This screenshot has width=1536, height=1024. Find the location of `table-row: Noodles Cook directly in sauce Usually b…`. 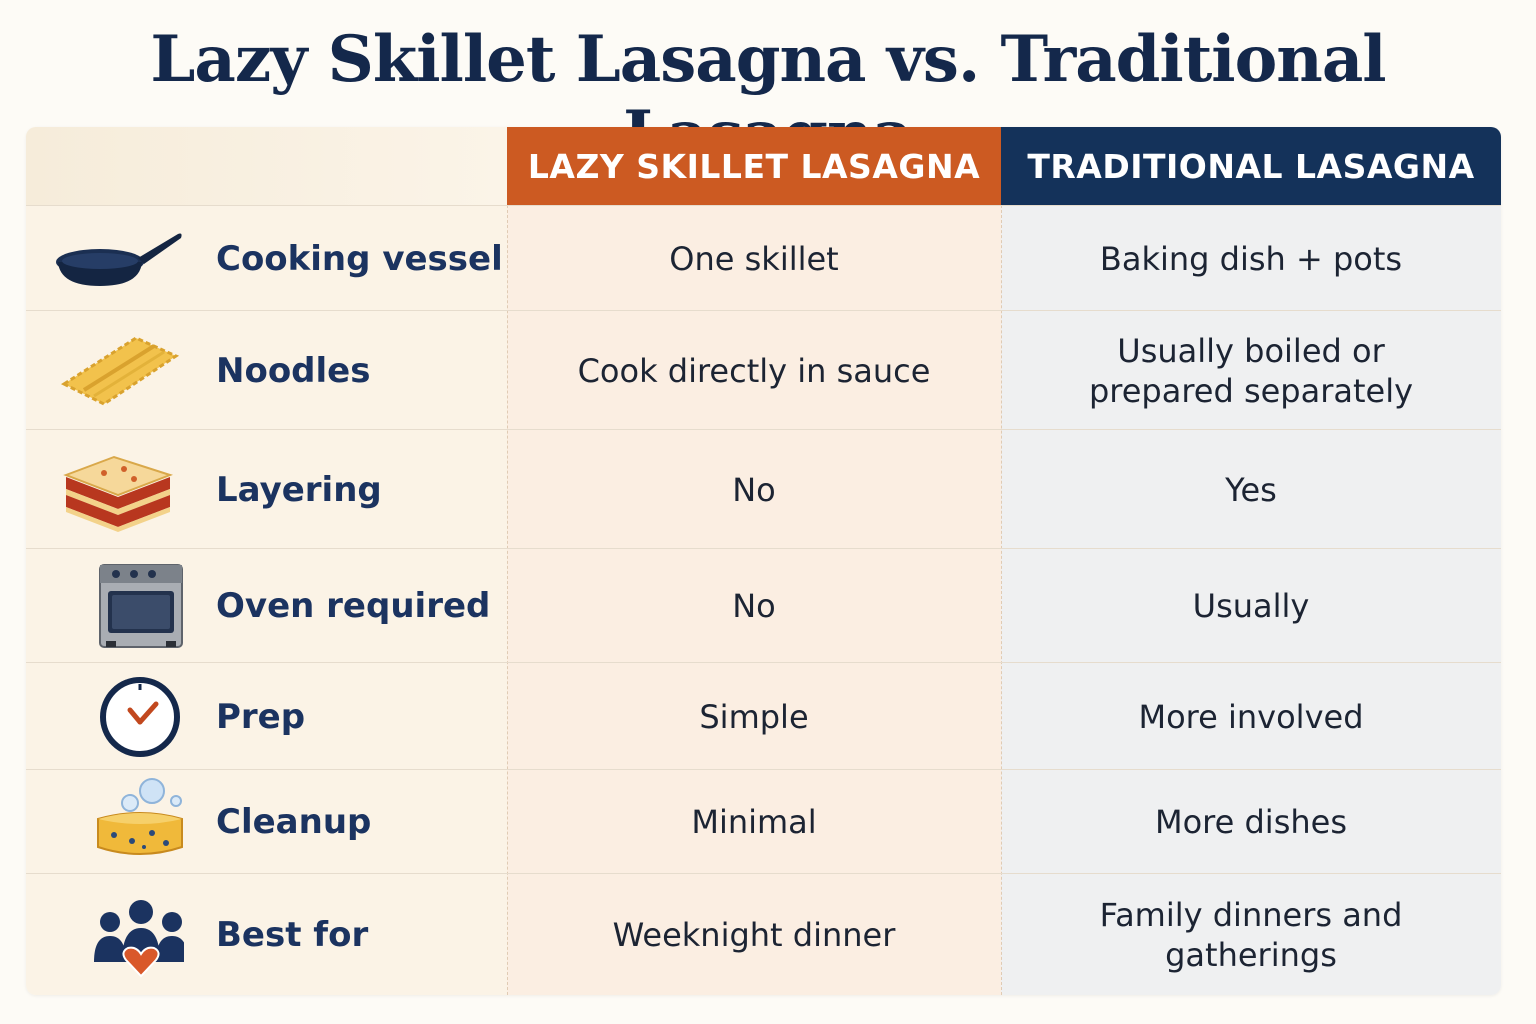

table-row: Noodles Cook directly in sauce Usually b… is located at coordinates (763, 370).